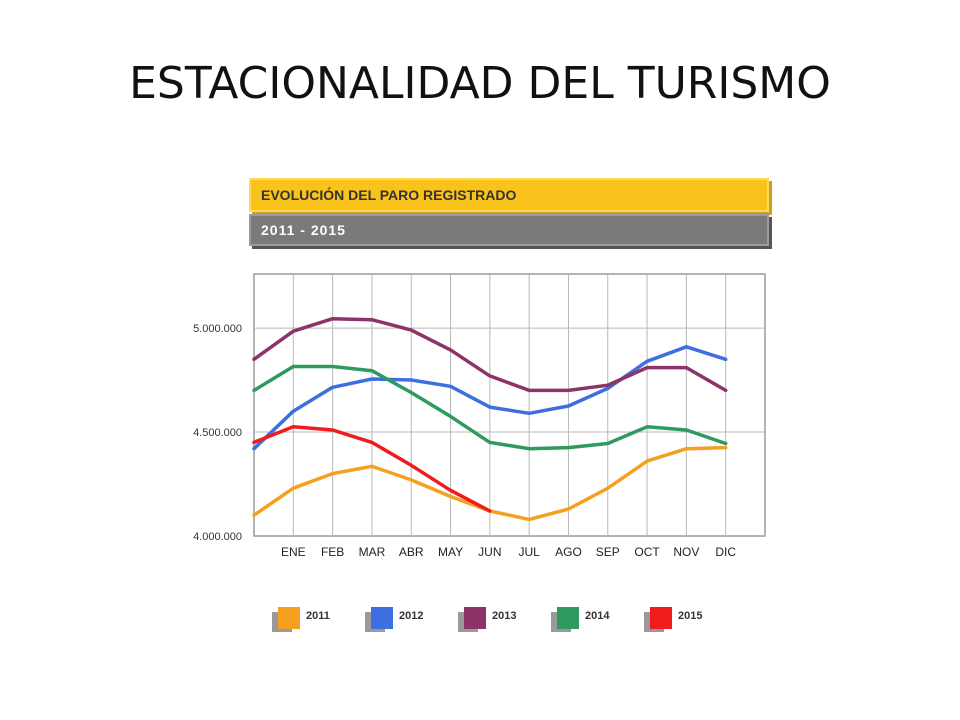 This screenshot has width=960, height=720. I want to click on series-line-2012, so click(490, 398).